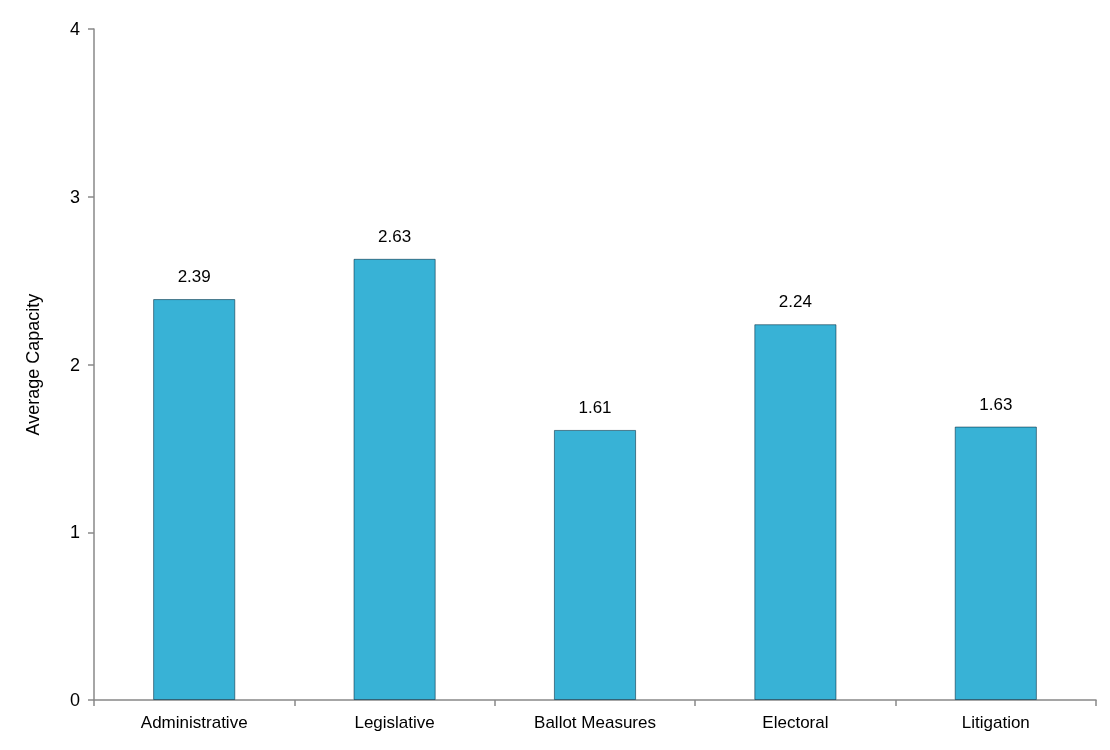 The image size is (1110, 750). I want to click on y-tick-label: 2, so click(74, 364).